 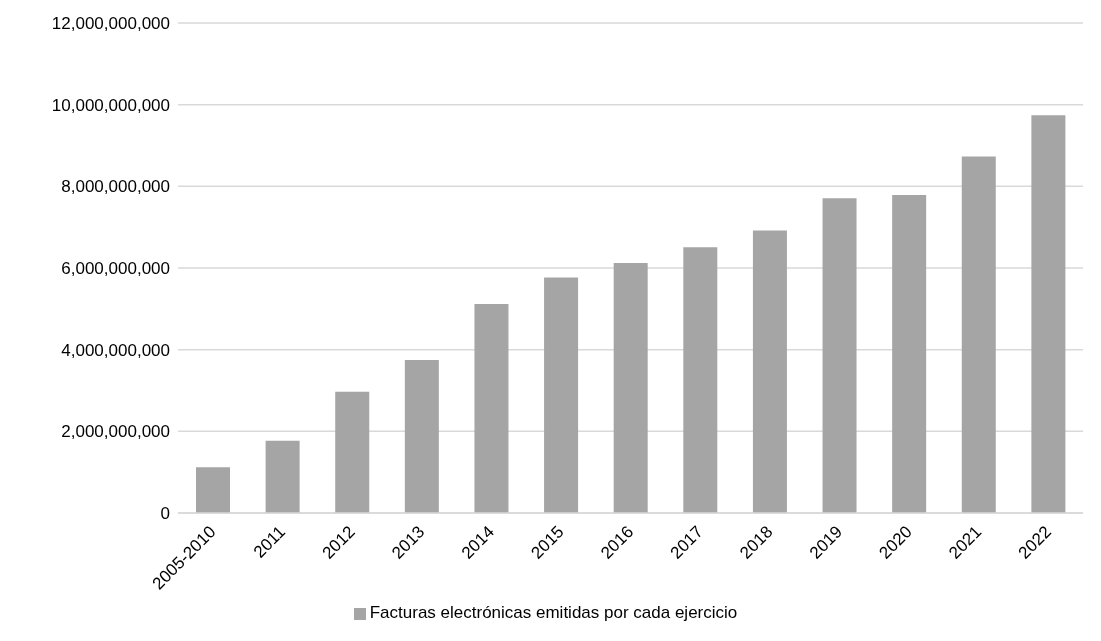 I want to click on y-tick-label: 10,000,000,000, so click(x=110, y=105).